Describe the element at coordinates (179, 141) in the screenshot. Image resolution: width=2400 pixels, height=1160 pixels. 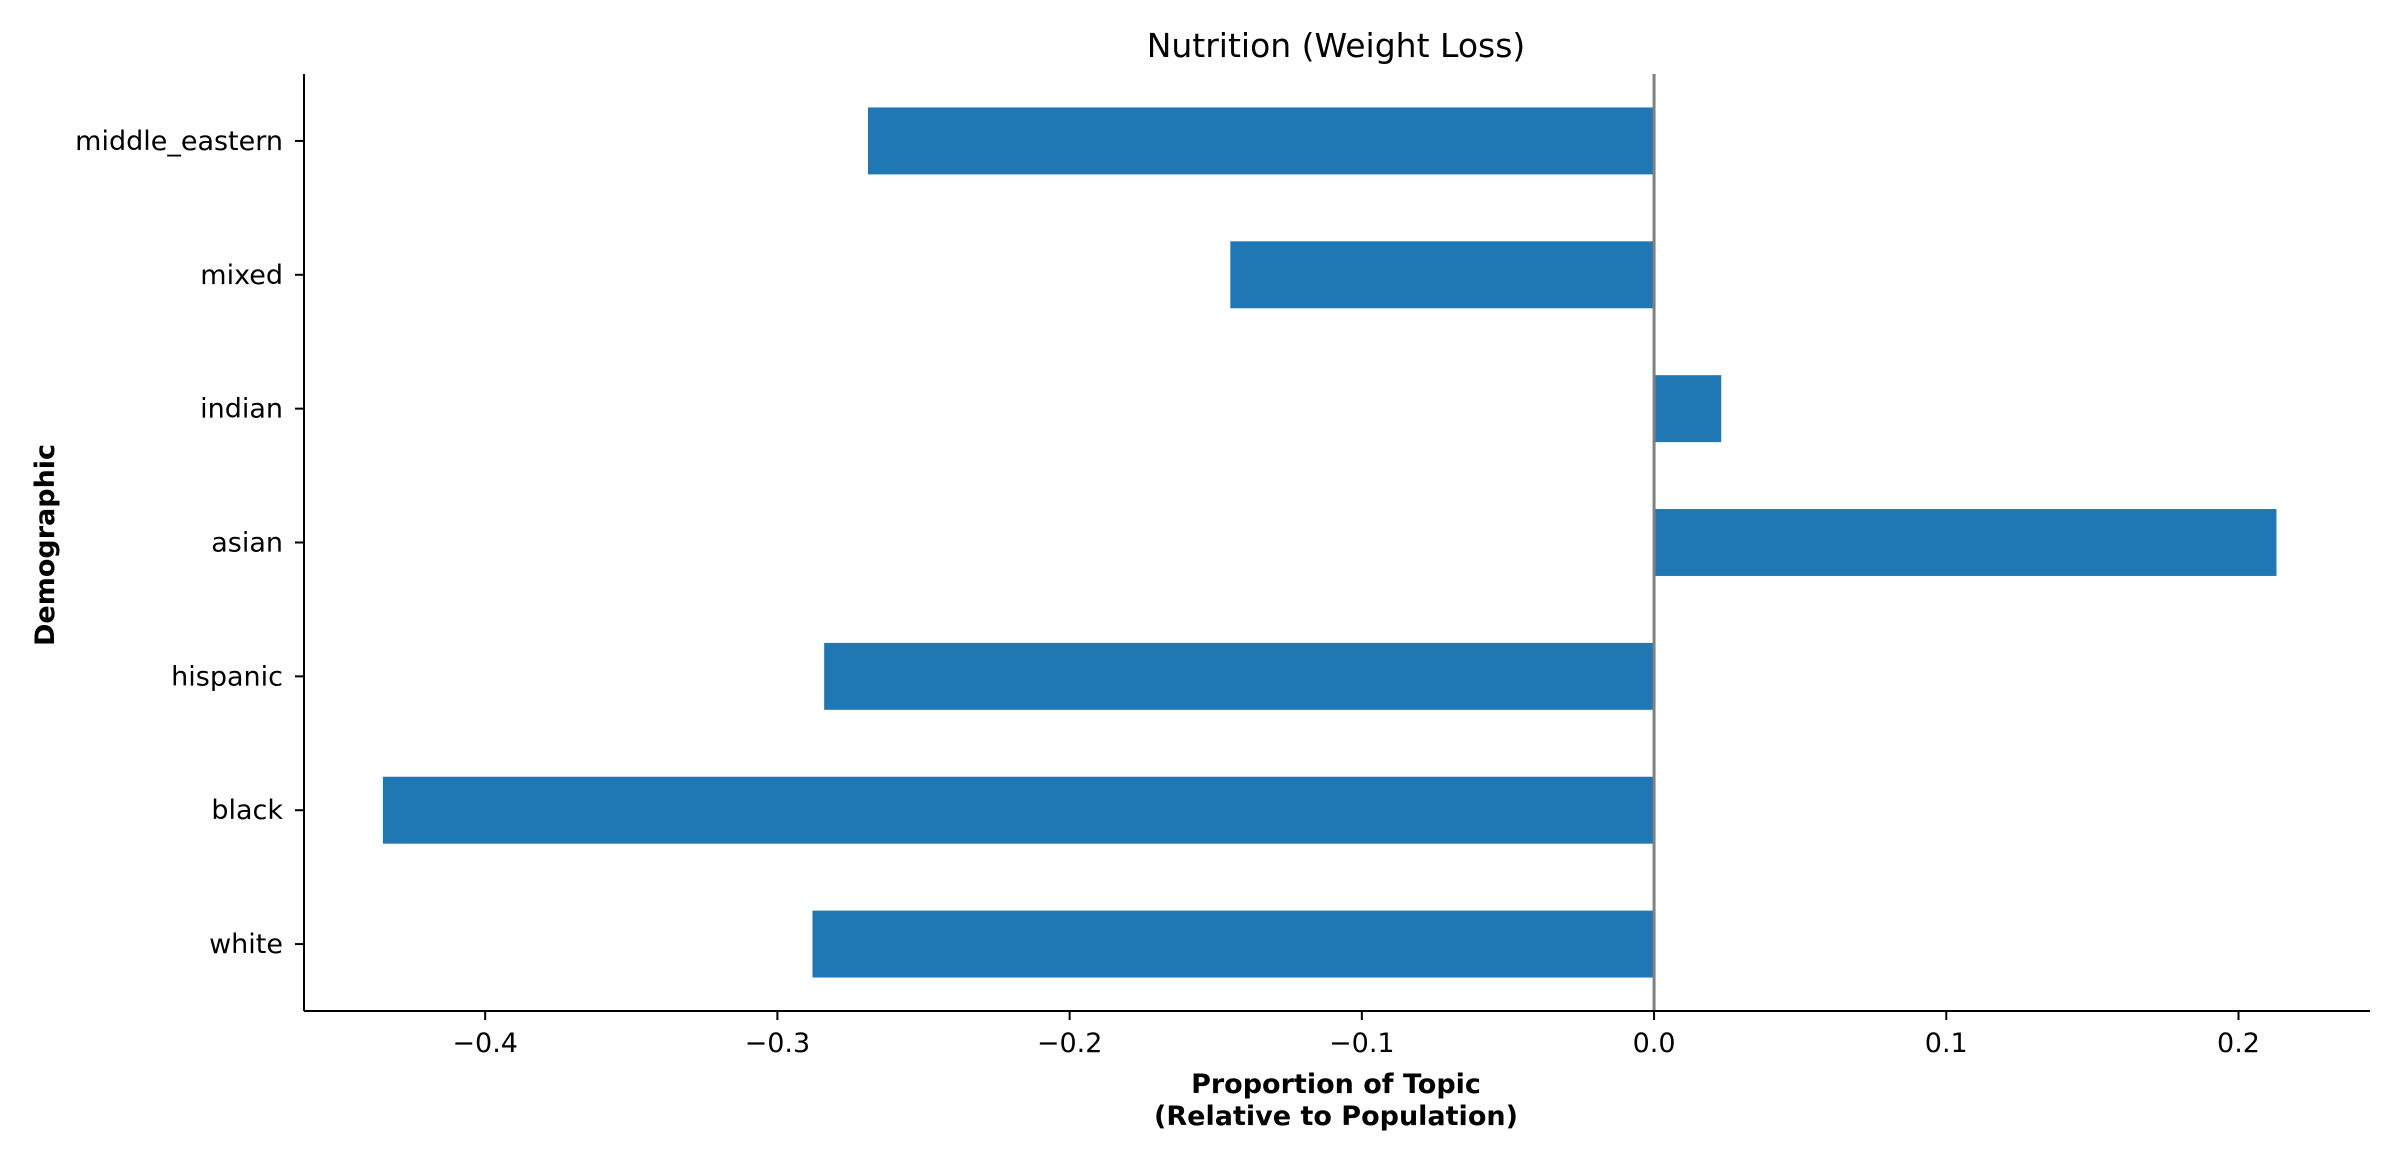
I see `y-tick-label: middle_eastern` at that location.